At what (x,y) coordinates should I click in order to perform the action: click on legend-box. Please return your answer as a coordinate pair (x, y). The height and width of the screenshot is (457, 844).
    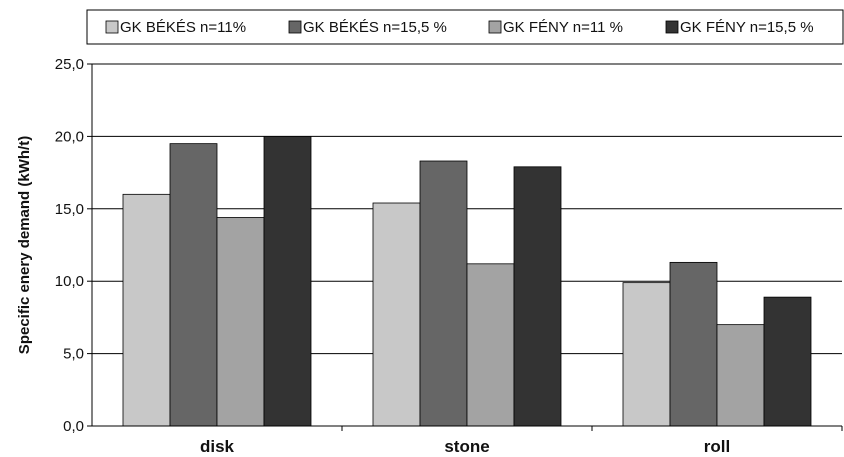
    Looking at the image, I should click on (465, 27).